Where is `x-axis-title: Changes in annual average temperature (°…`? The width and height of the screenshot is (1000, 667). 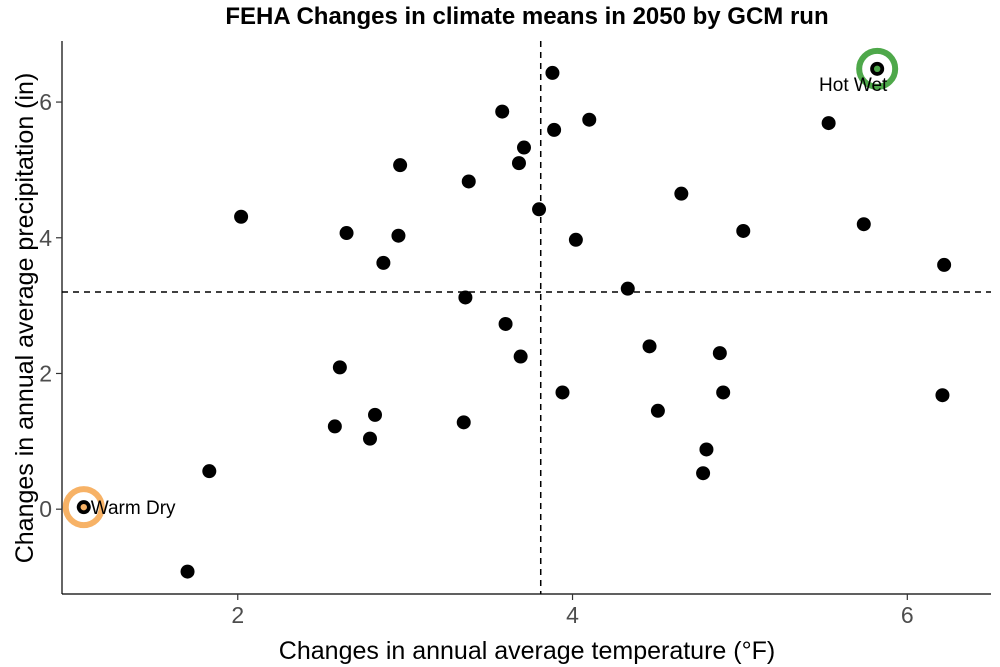 x-axis-title: Changes in annual average temperature (°… is located at coordinates (527, 651).